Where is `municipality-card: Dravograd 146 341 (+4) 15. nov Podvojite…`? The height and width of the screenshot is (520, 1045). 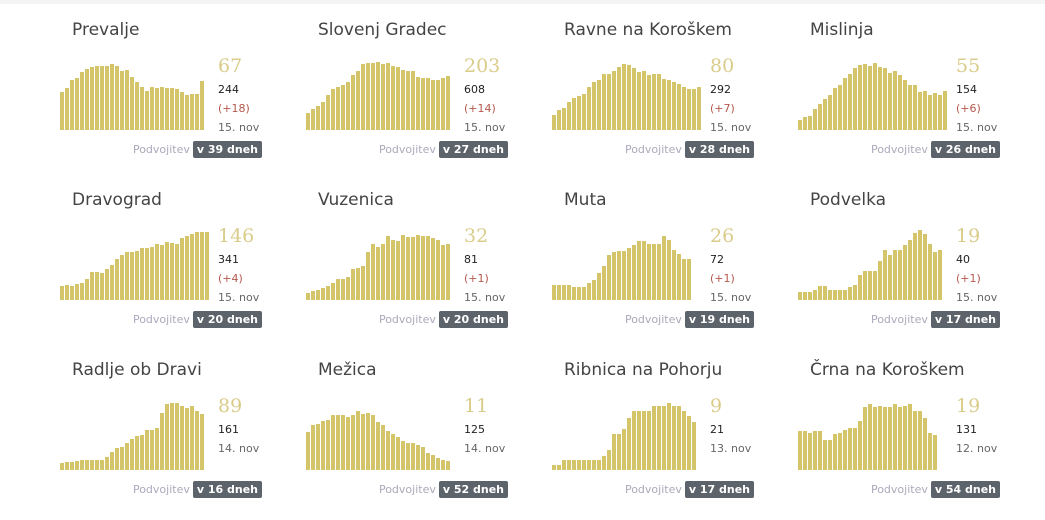 municipality-card: Dravograd 146 341 (+4) 15. nov Podvojite… is located at coordinates (175, 270).